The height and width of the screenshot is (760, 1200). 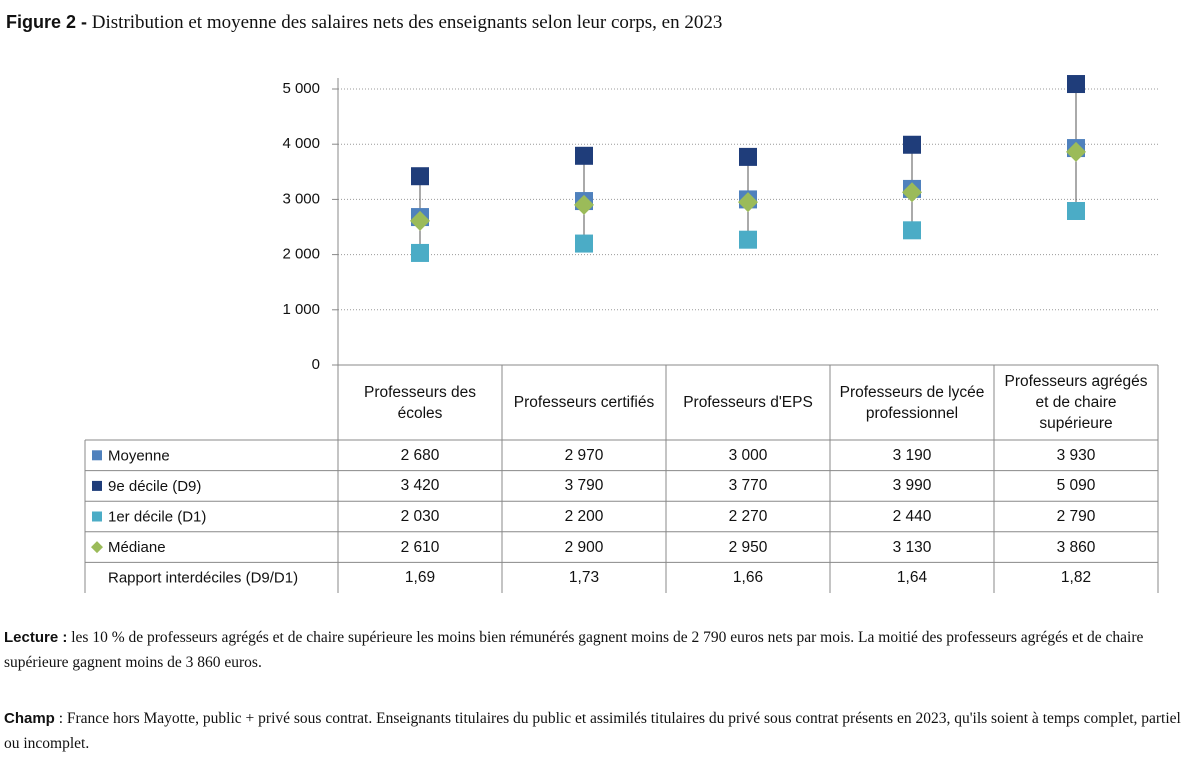 What do you see at coordinates (203, 578) in the screenshot?
I see `row-label: Rapport interdéciles (D9/D1)` at bounding box center [203, 578].